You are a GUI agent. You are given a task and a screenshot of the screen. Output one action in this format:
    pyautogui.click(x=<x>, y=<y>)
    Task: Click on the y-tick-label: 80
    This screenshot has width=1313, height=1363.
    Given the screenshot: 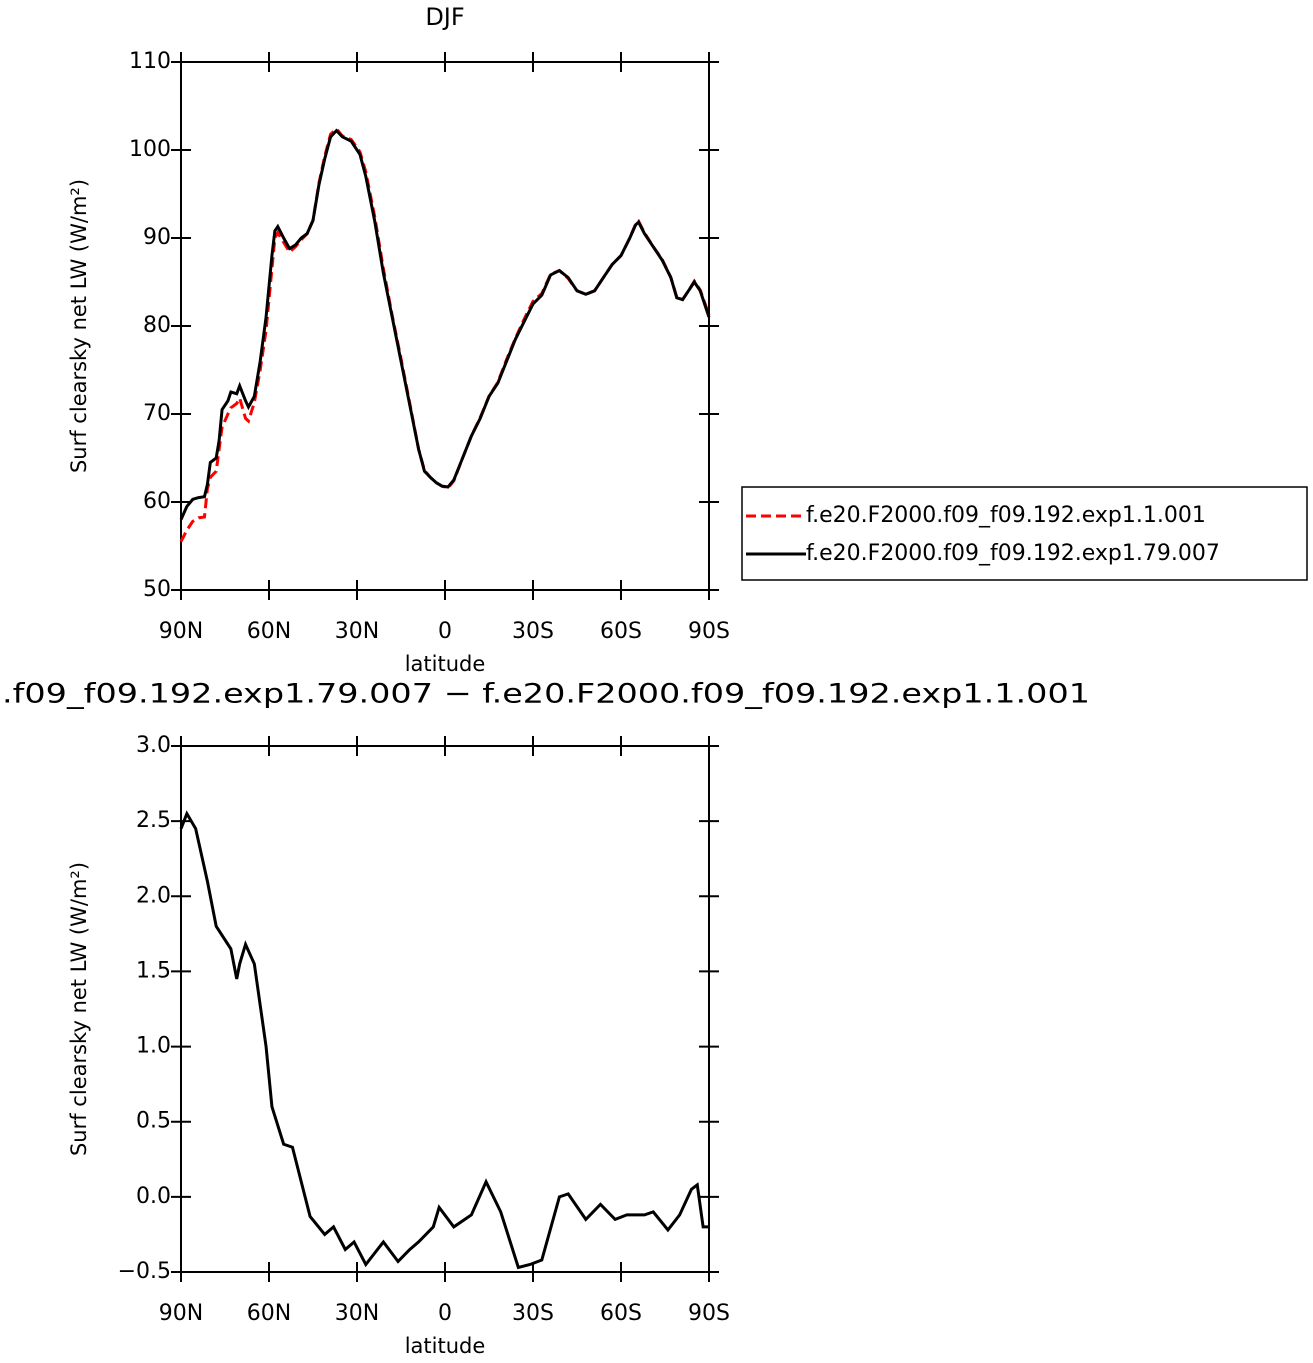 What is the action you would take?
    pyautogui.click(x=157, y=325)
    